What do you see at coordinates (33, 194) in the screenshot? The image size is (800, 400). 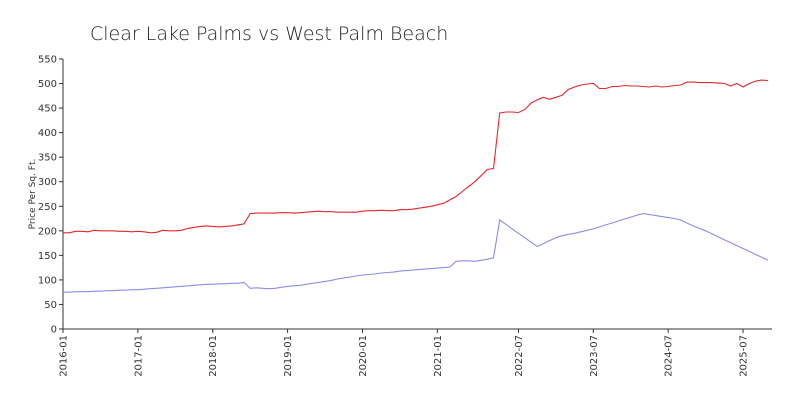 I see `y-axis-label: Price Per Sq. Ft.` at bounding box center [33, 194].